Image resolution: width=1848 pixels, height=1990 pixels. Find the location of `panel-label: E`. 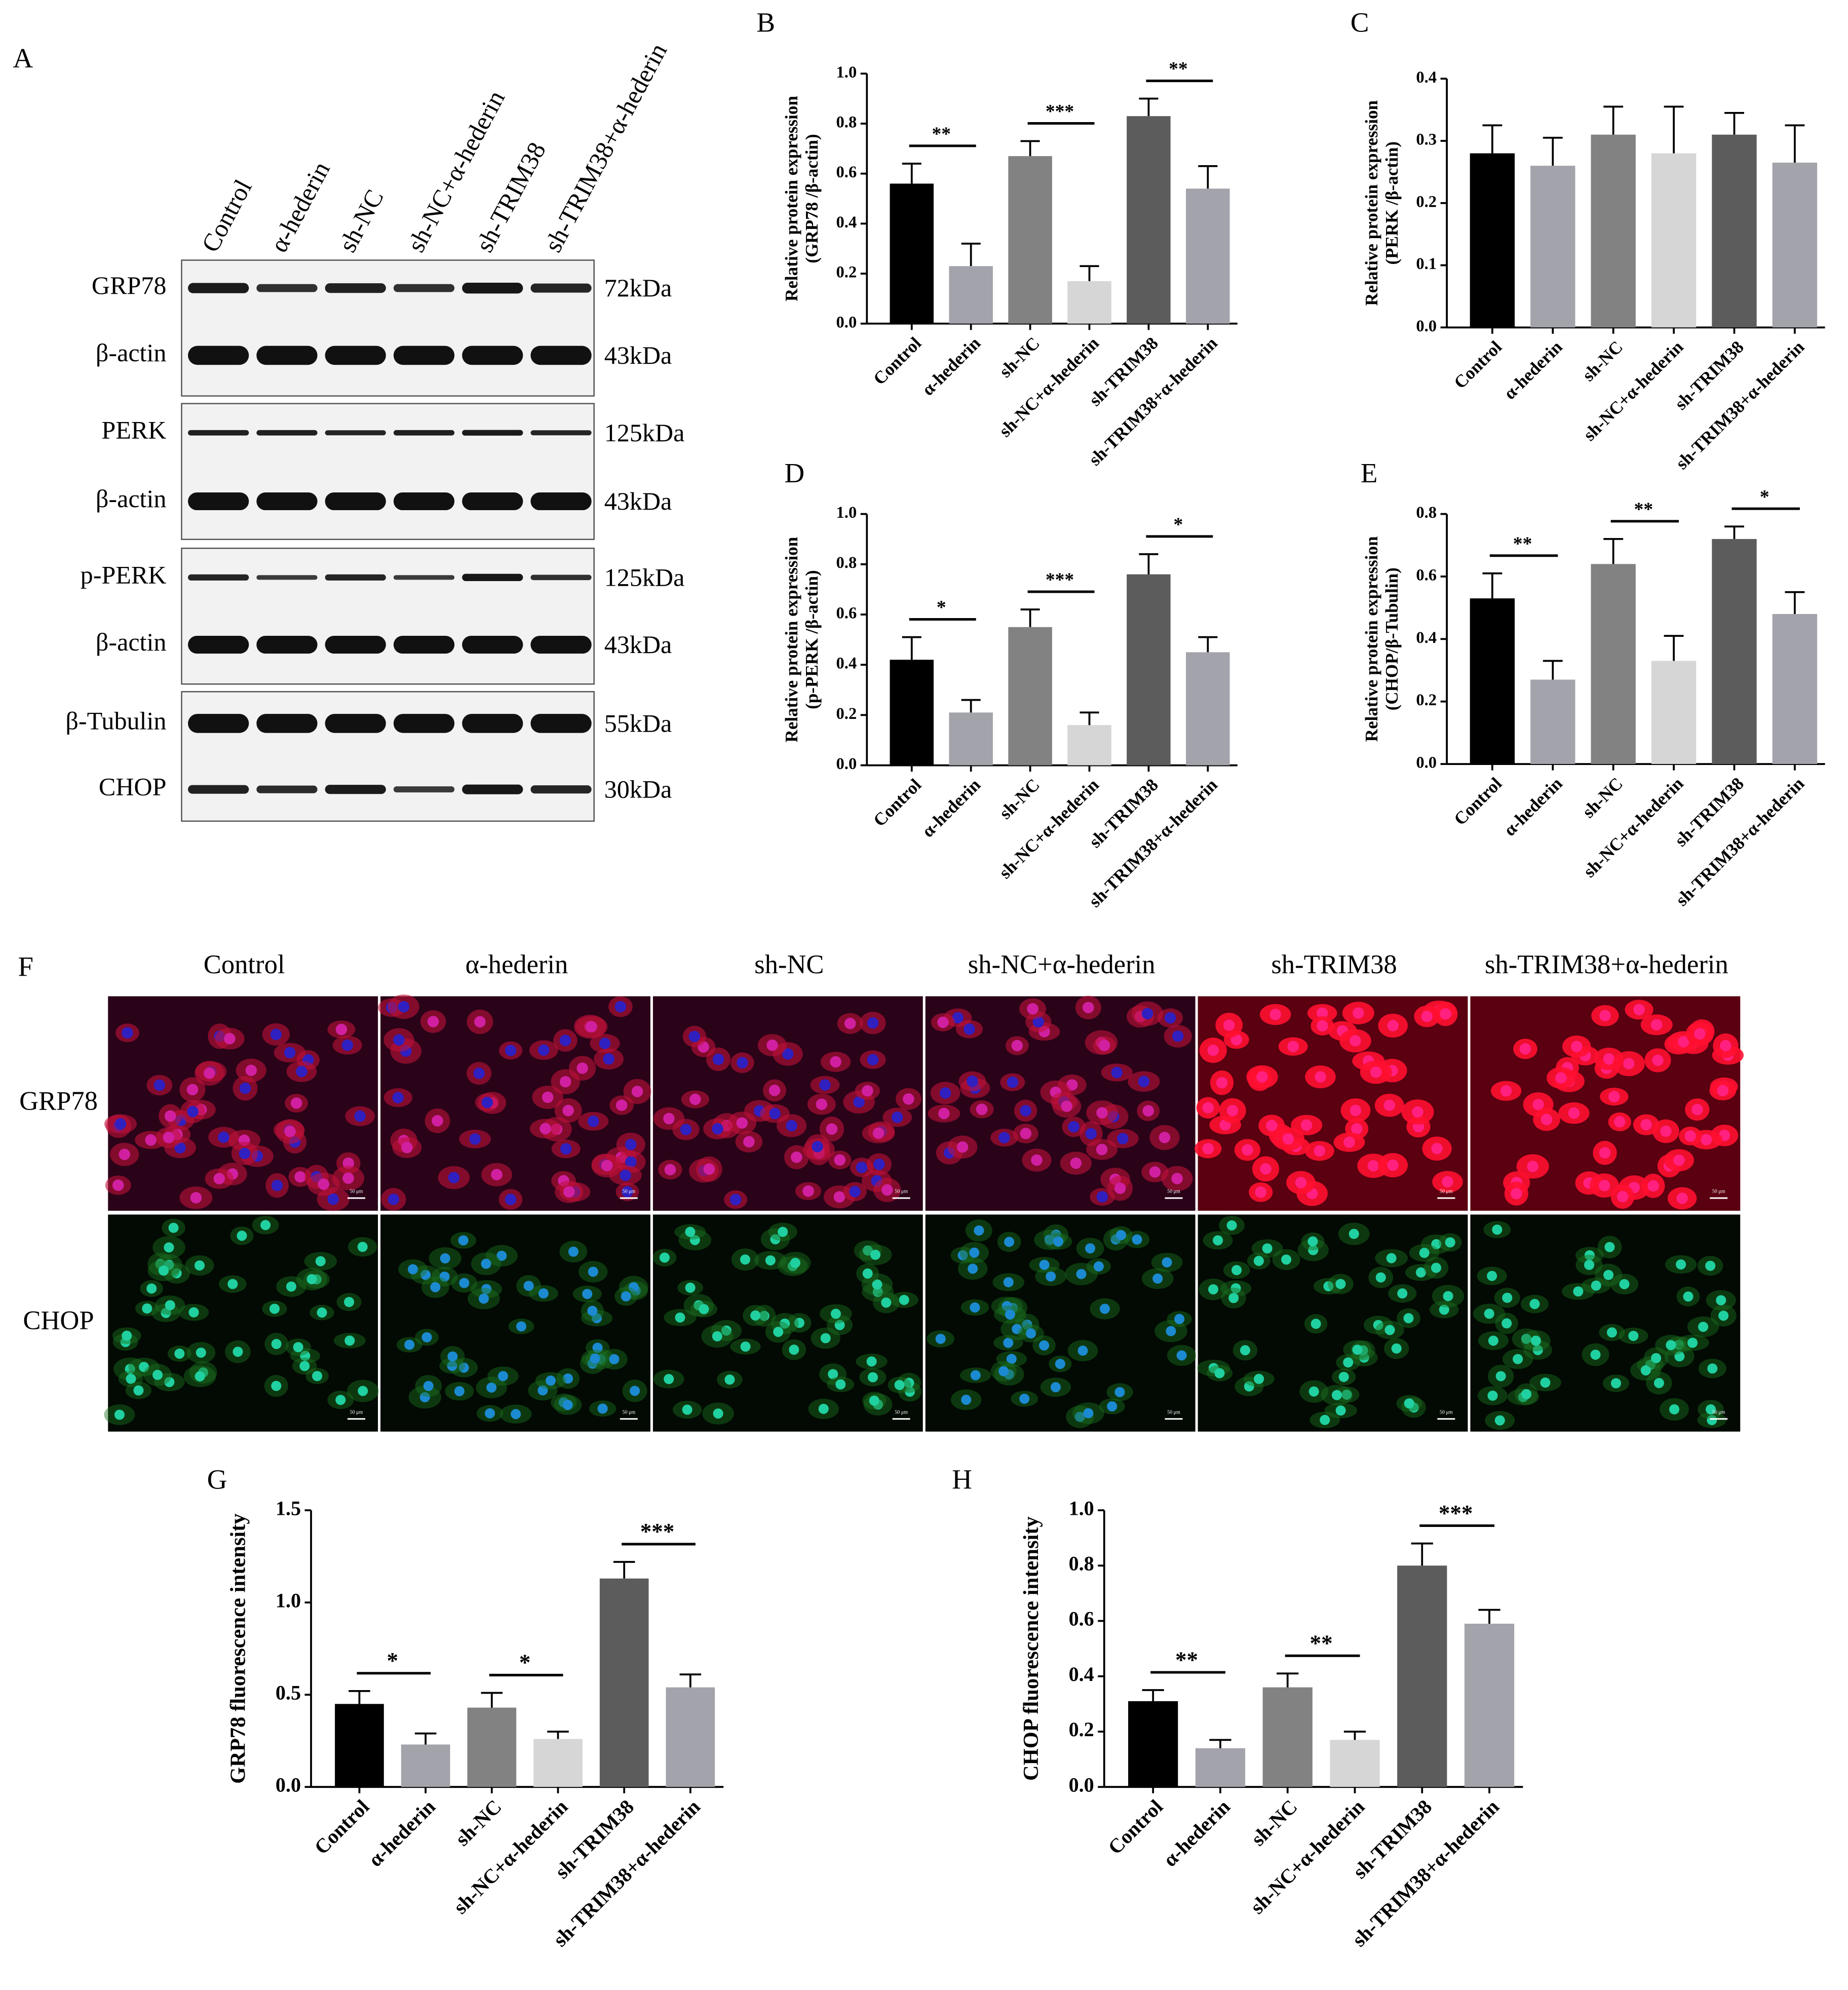

panel-label: E is located at coordinates (1369, 472).